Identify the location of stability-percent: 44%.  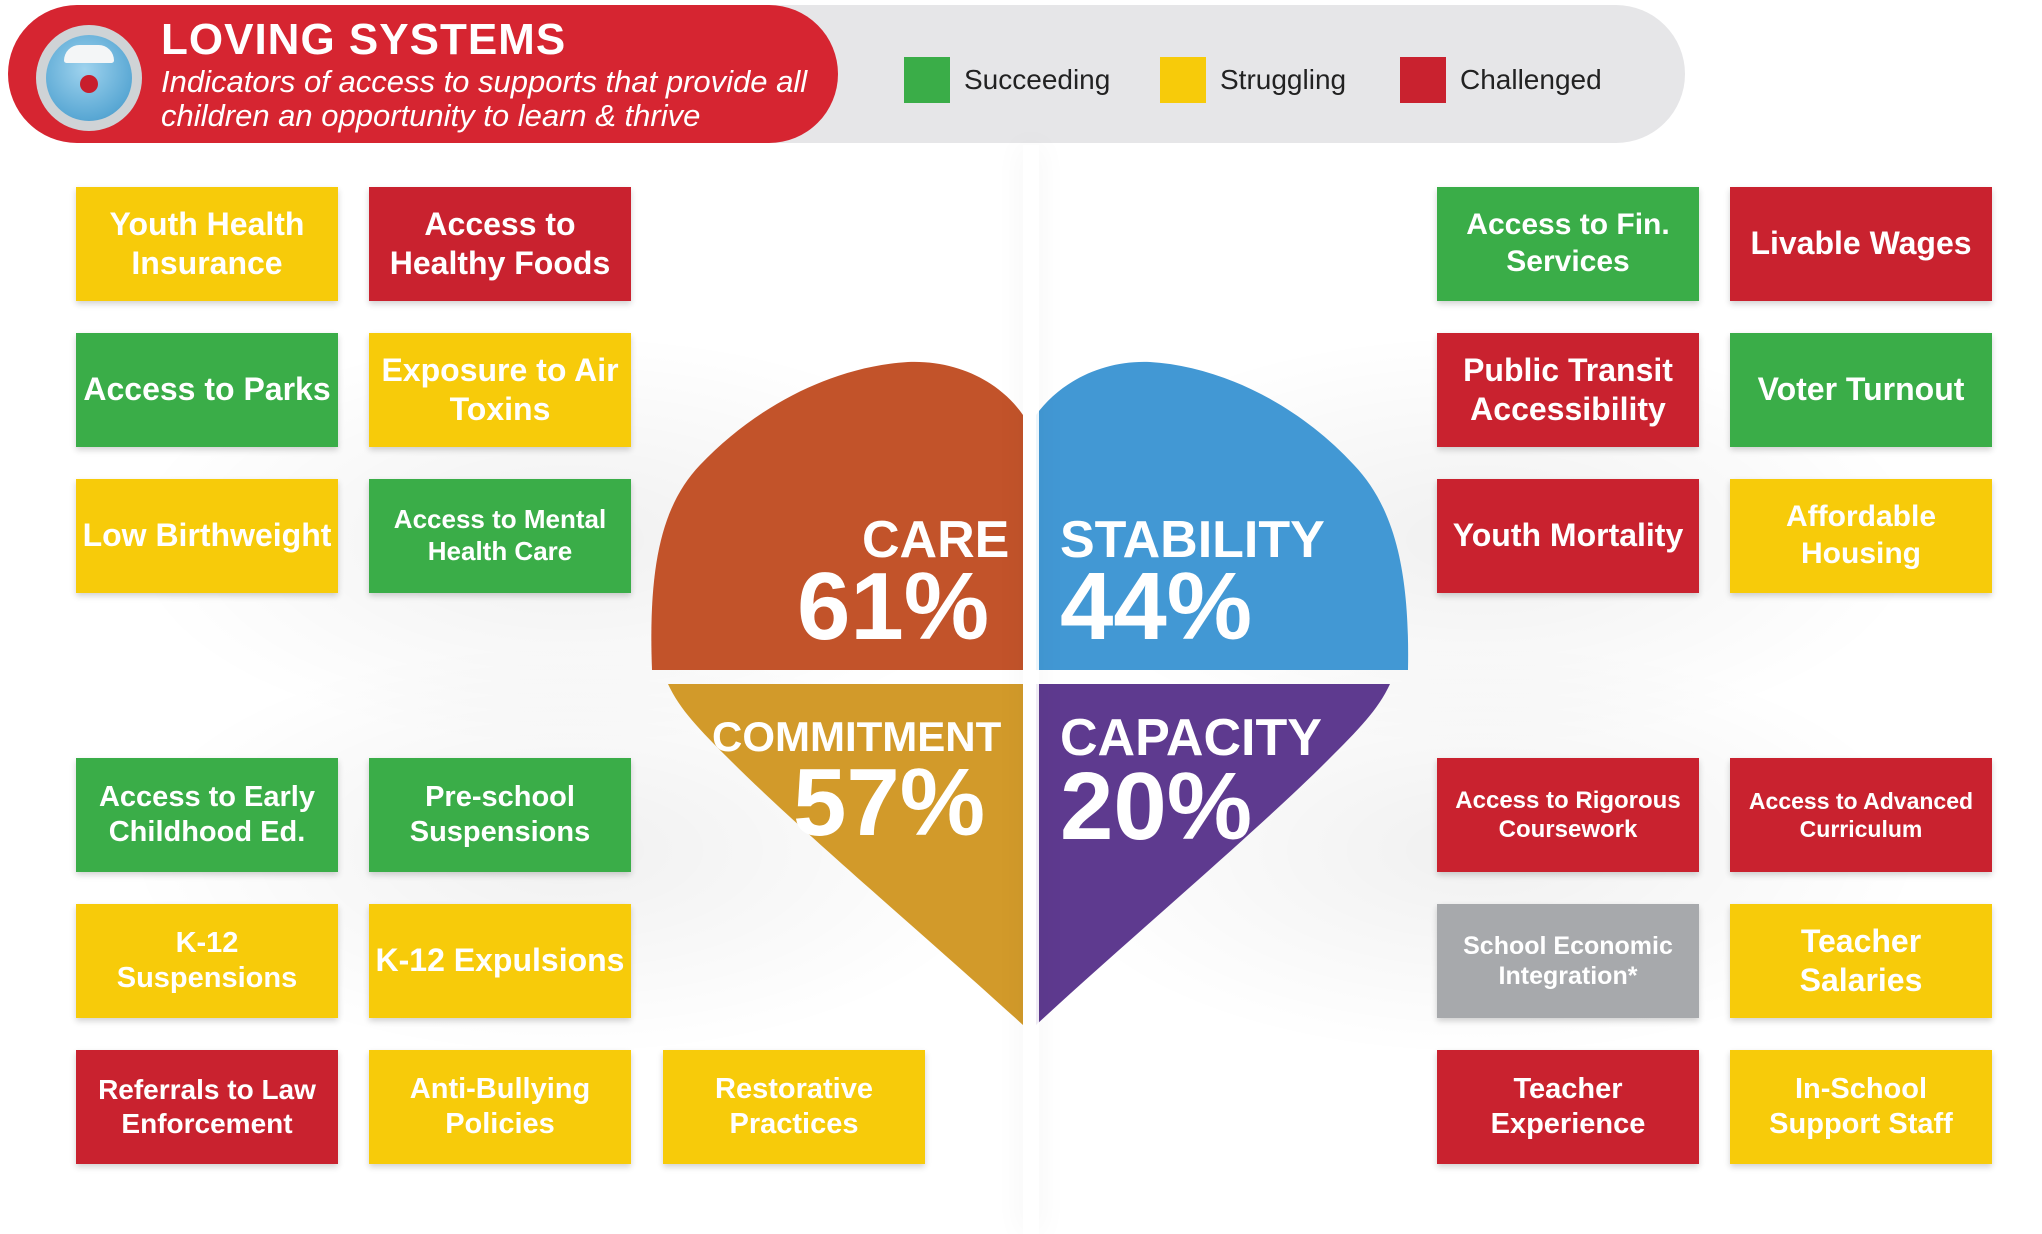
(1156, 606).